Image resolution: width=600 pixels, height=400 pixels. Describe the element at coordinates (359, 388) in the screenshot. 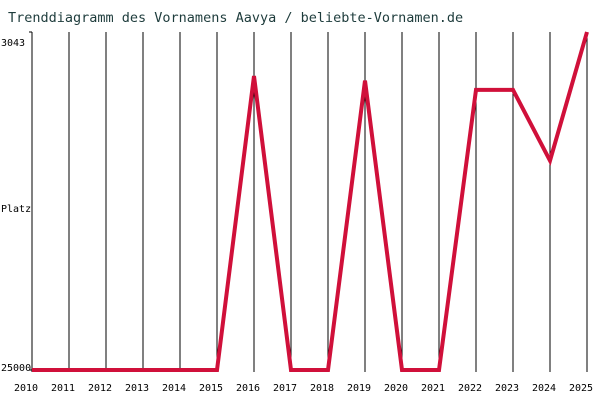

I see `x-tick-label: 2019` at that location.